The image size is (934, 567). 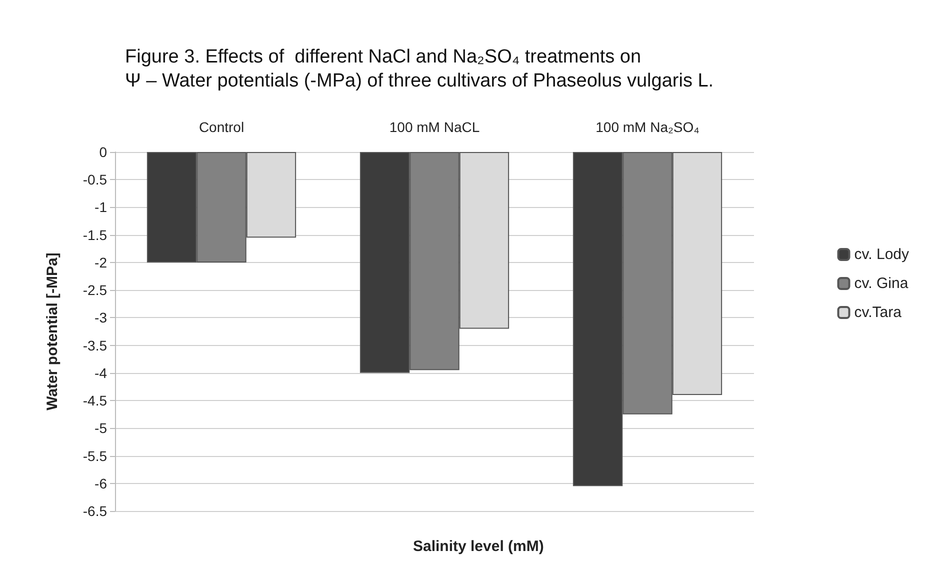 I want to click on x-tick-label: 100 mM Na₂SO₄, so click(x=648, y=127).